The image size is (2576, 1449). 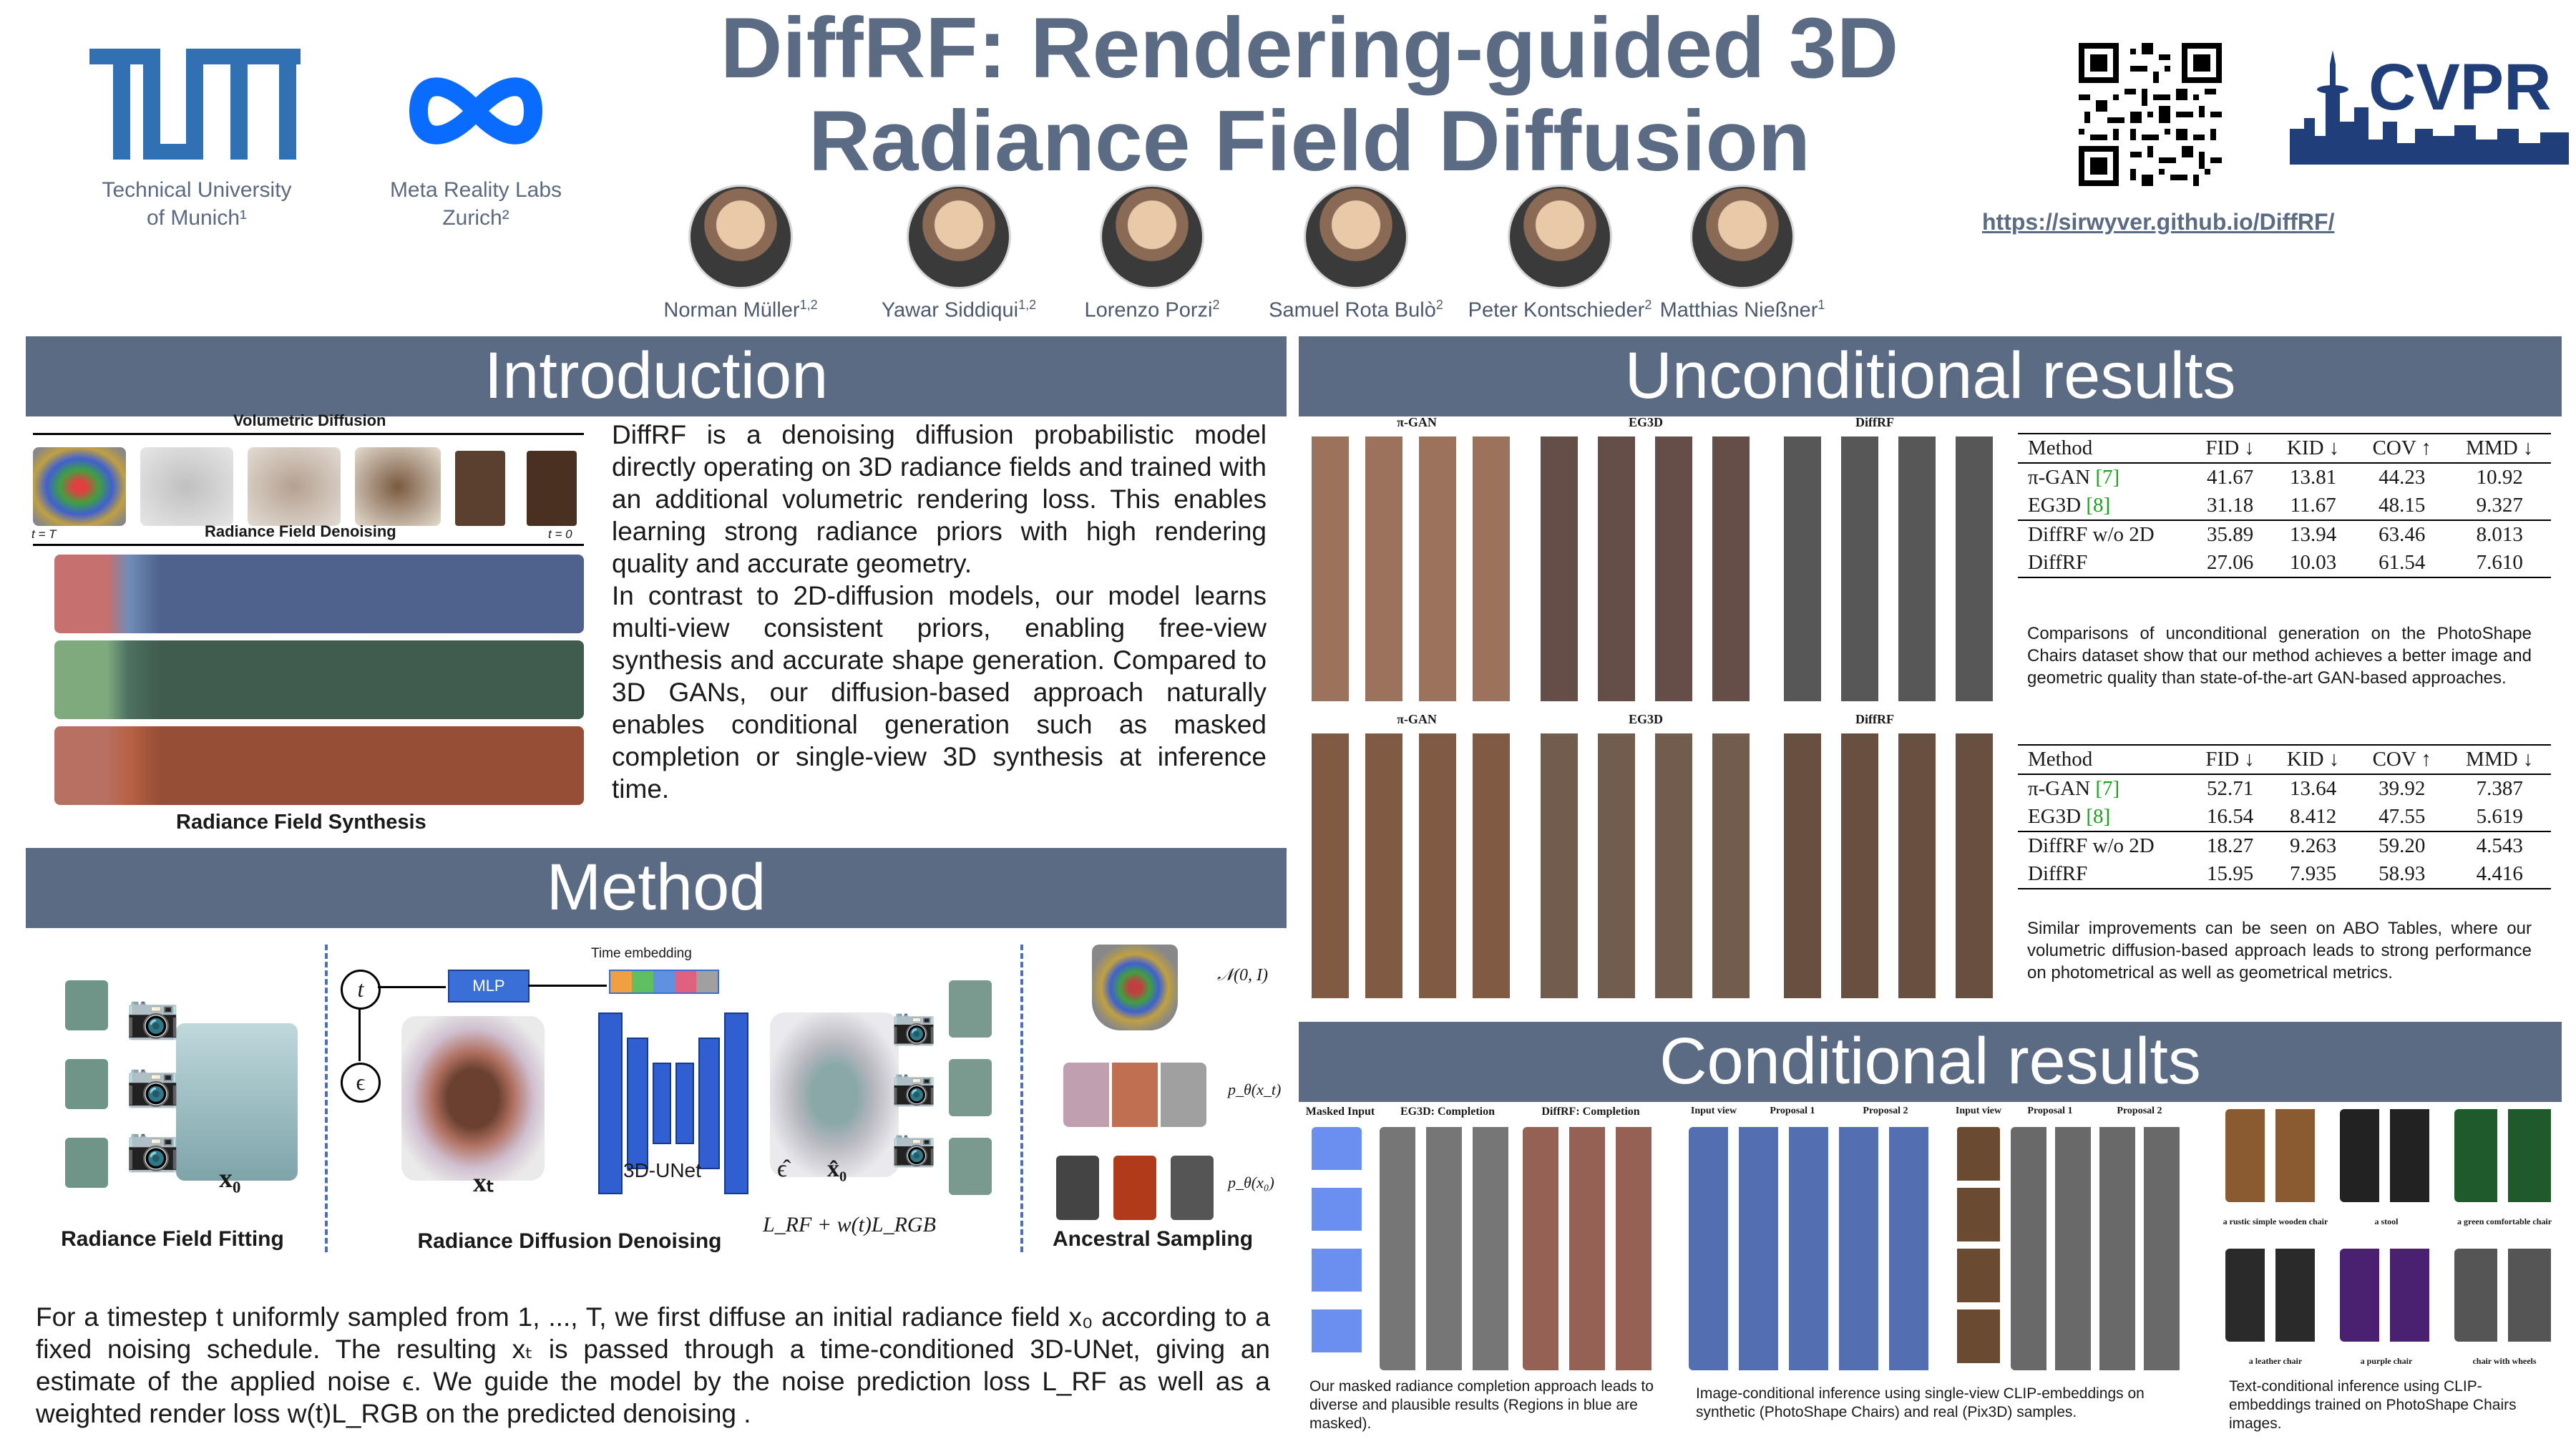 I want to click on introduction-heading: Introduction, so click(x=656, y=376).